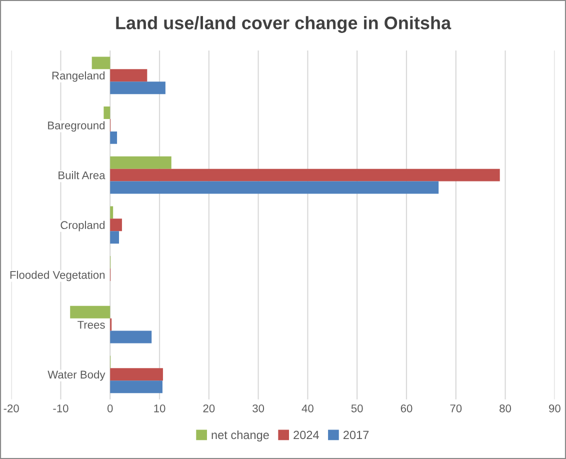  Describe the element at coordinates (284, 24) in the screenshot. I see `chart-title: Land use/land cover change in Onitsha` at that location.